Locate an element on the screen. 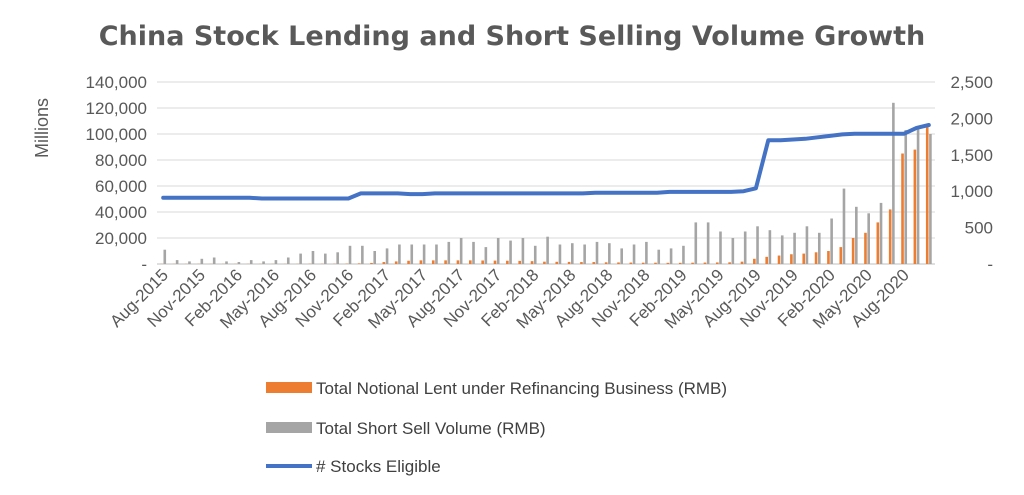 This screenshot has width=1024, height=495. y-tick-label: 120,000 is located at coordinates (116, 108).